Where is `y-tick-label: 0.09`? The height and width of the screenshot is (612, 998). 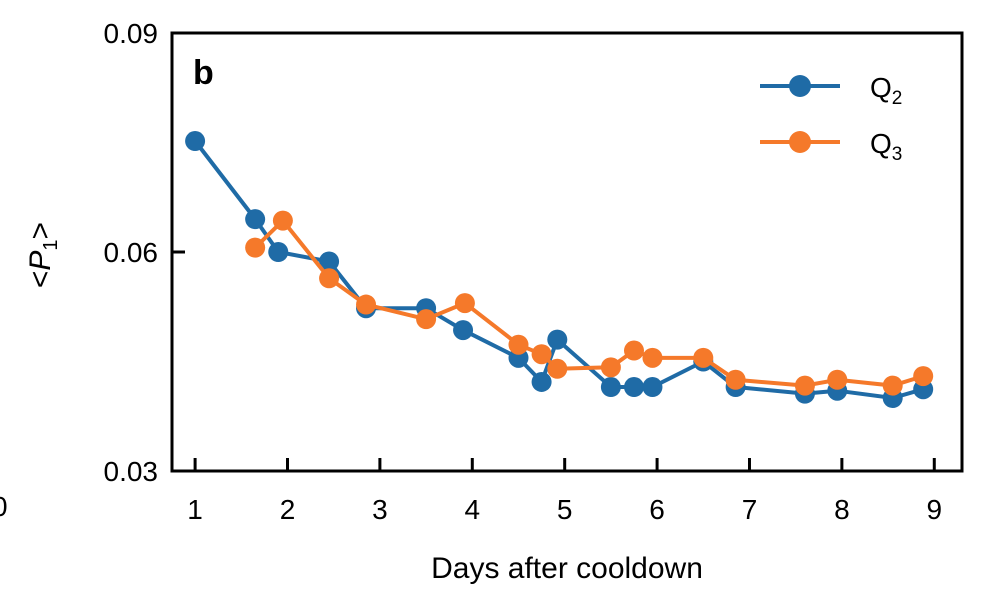
y-tick-label: 0.09 is located at coordinates (131, 33).